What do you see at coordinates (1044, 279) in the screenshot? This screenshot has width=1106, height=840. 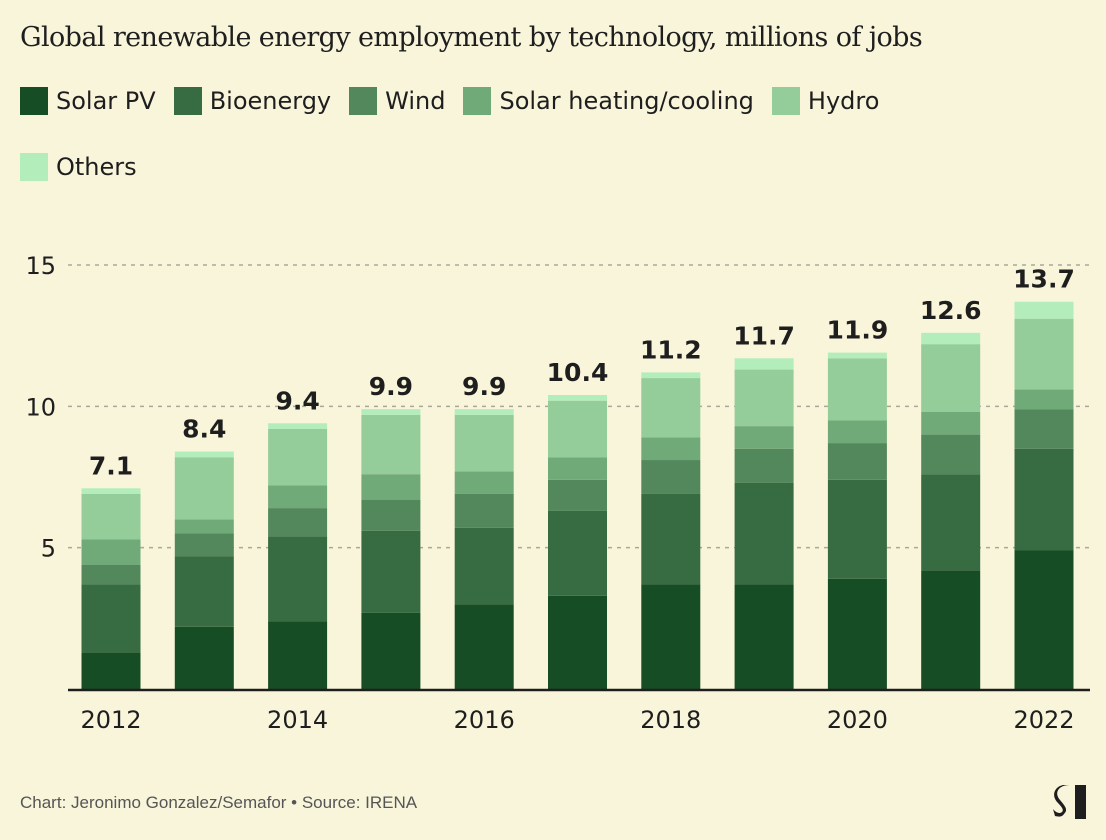 I see `total-label: 13.7` at bounding box center [1044, 279].